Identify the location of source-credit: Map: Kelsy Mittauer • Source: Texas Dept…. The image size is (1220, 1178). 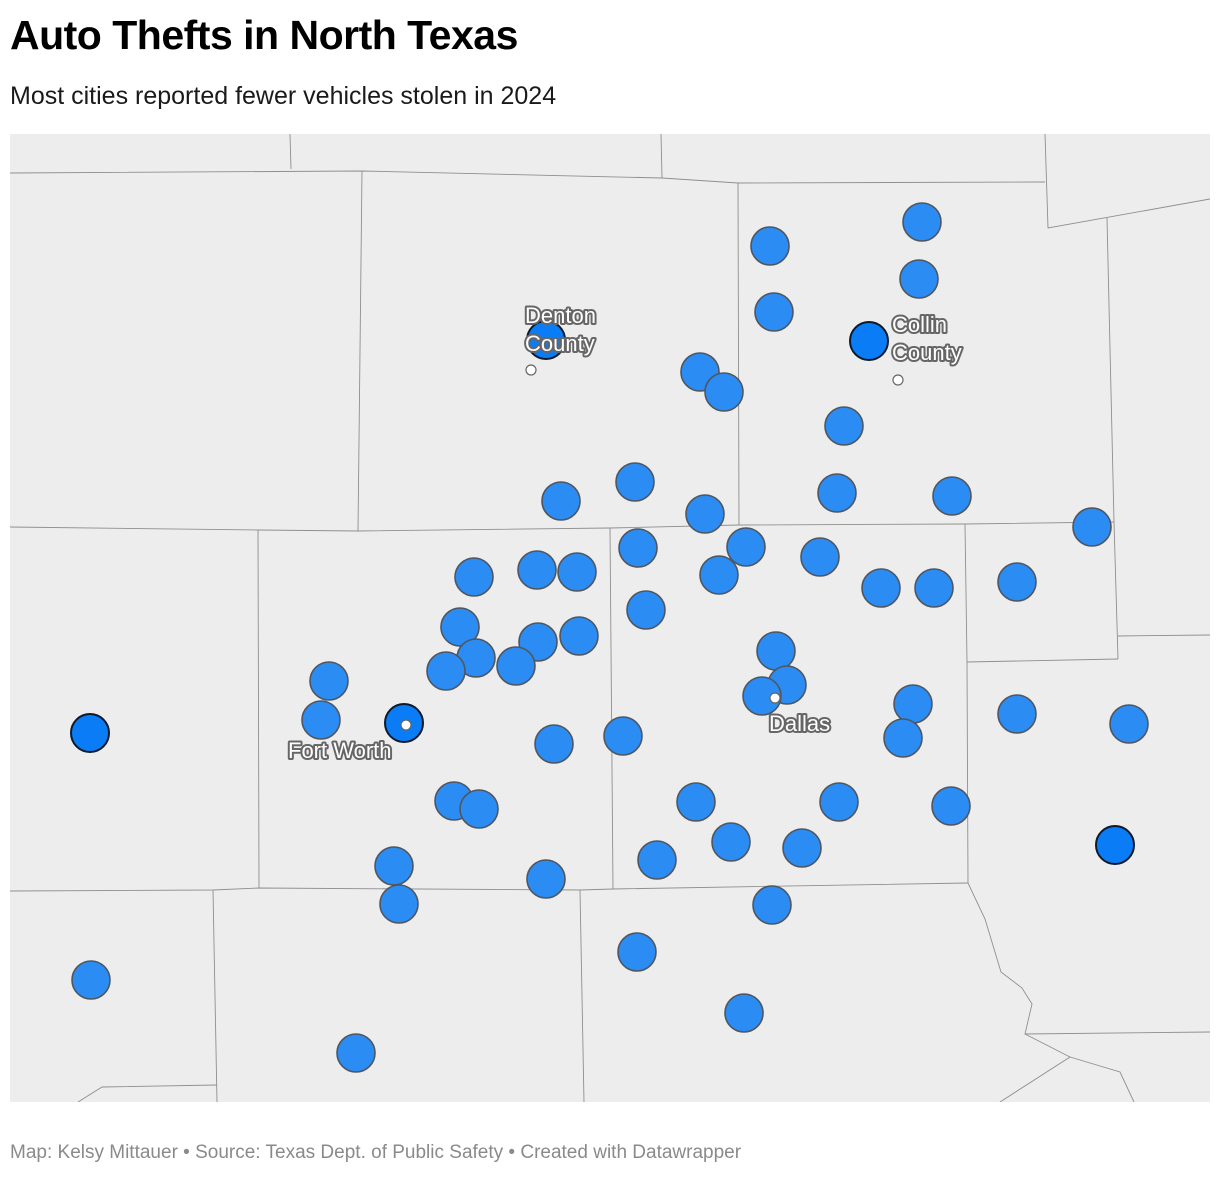
(376, 1152).